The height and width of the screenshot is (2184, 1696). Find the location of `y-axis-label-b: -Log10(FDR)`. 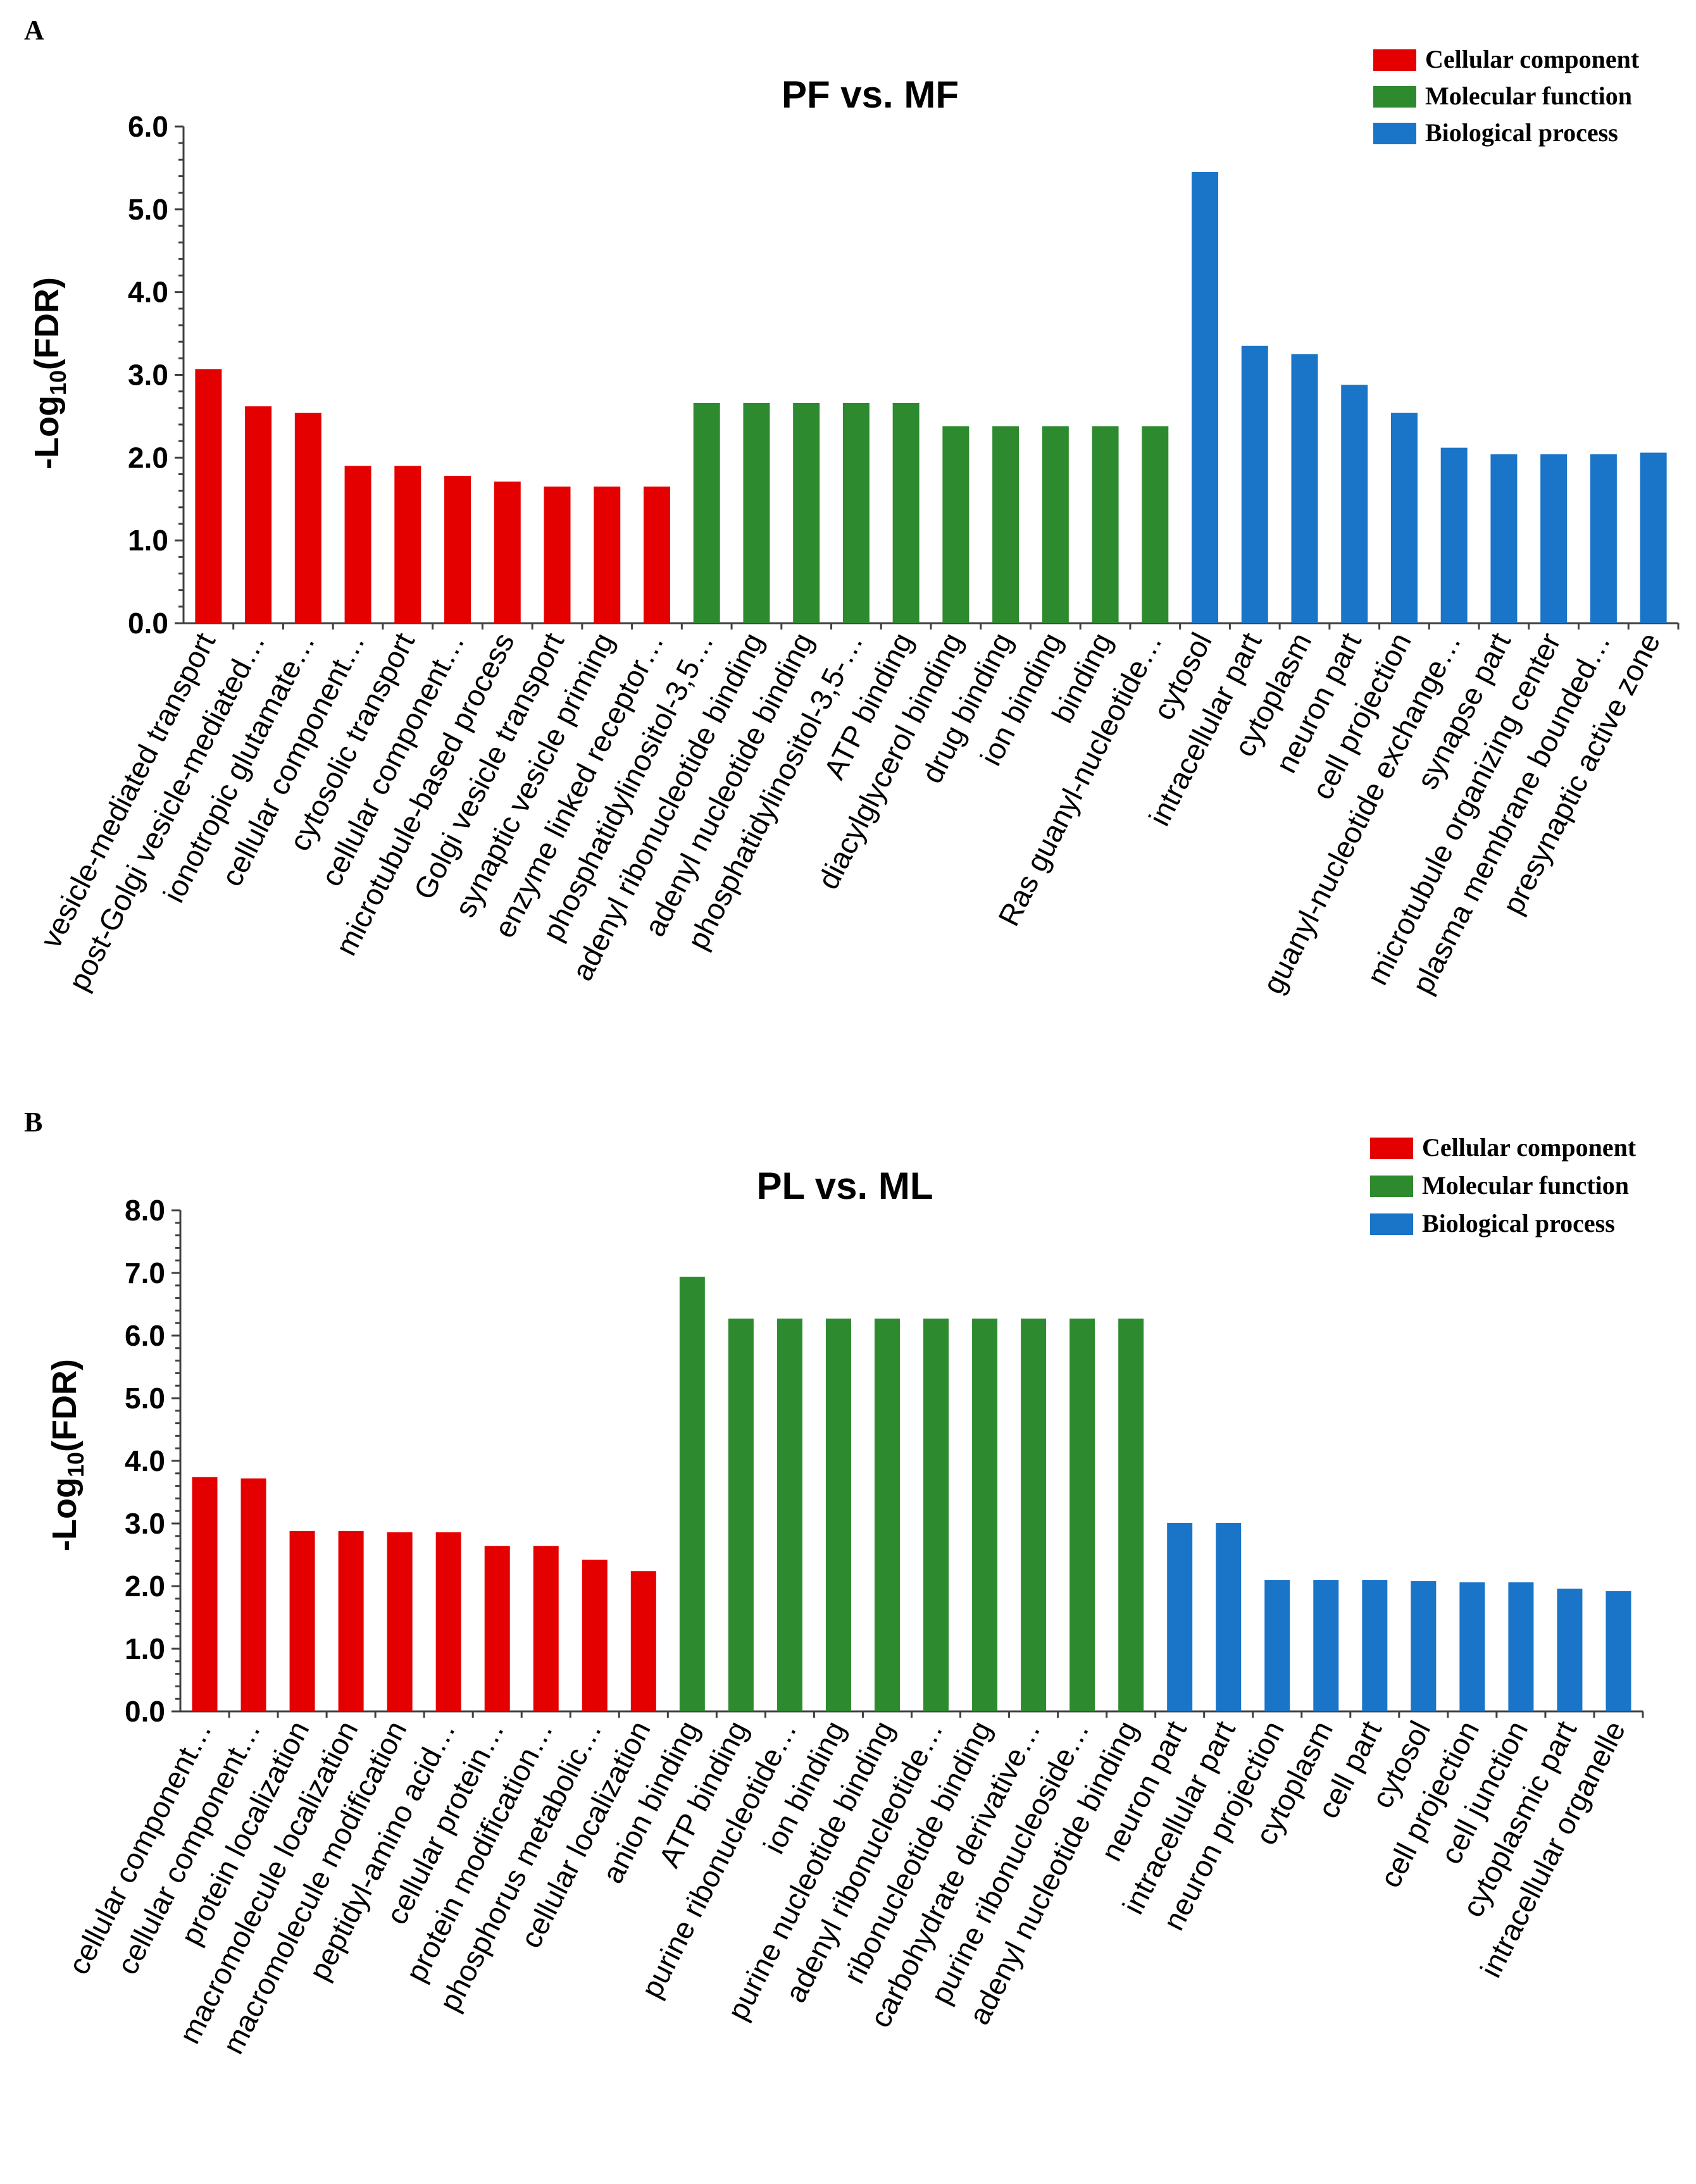

y-axis-label-b: -Log10(FDR) is located at coordinates (67, 1455).